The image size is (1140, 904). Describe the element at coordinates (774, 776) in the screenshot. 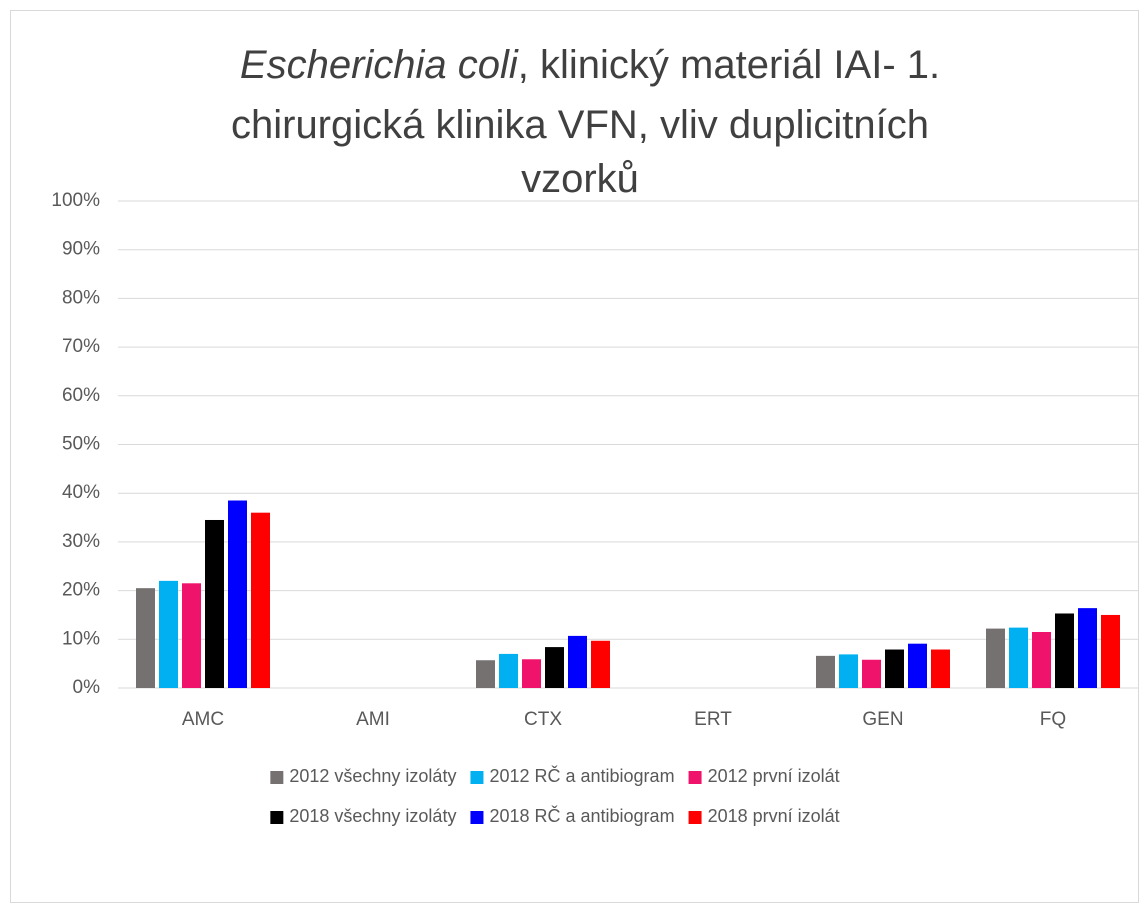

I see `legend-label: 2012 první izolát` at that location.